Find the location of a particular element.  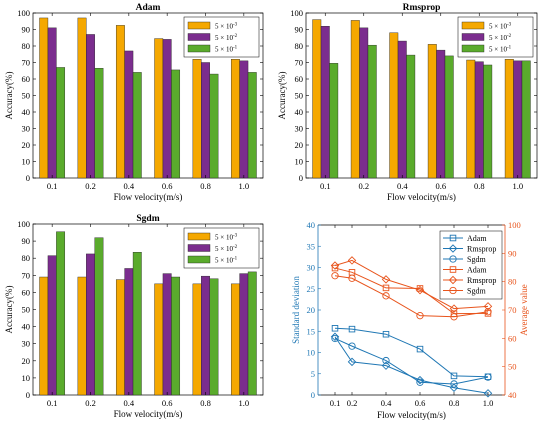

series-line is located at coordinates (411, 352).